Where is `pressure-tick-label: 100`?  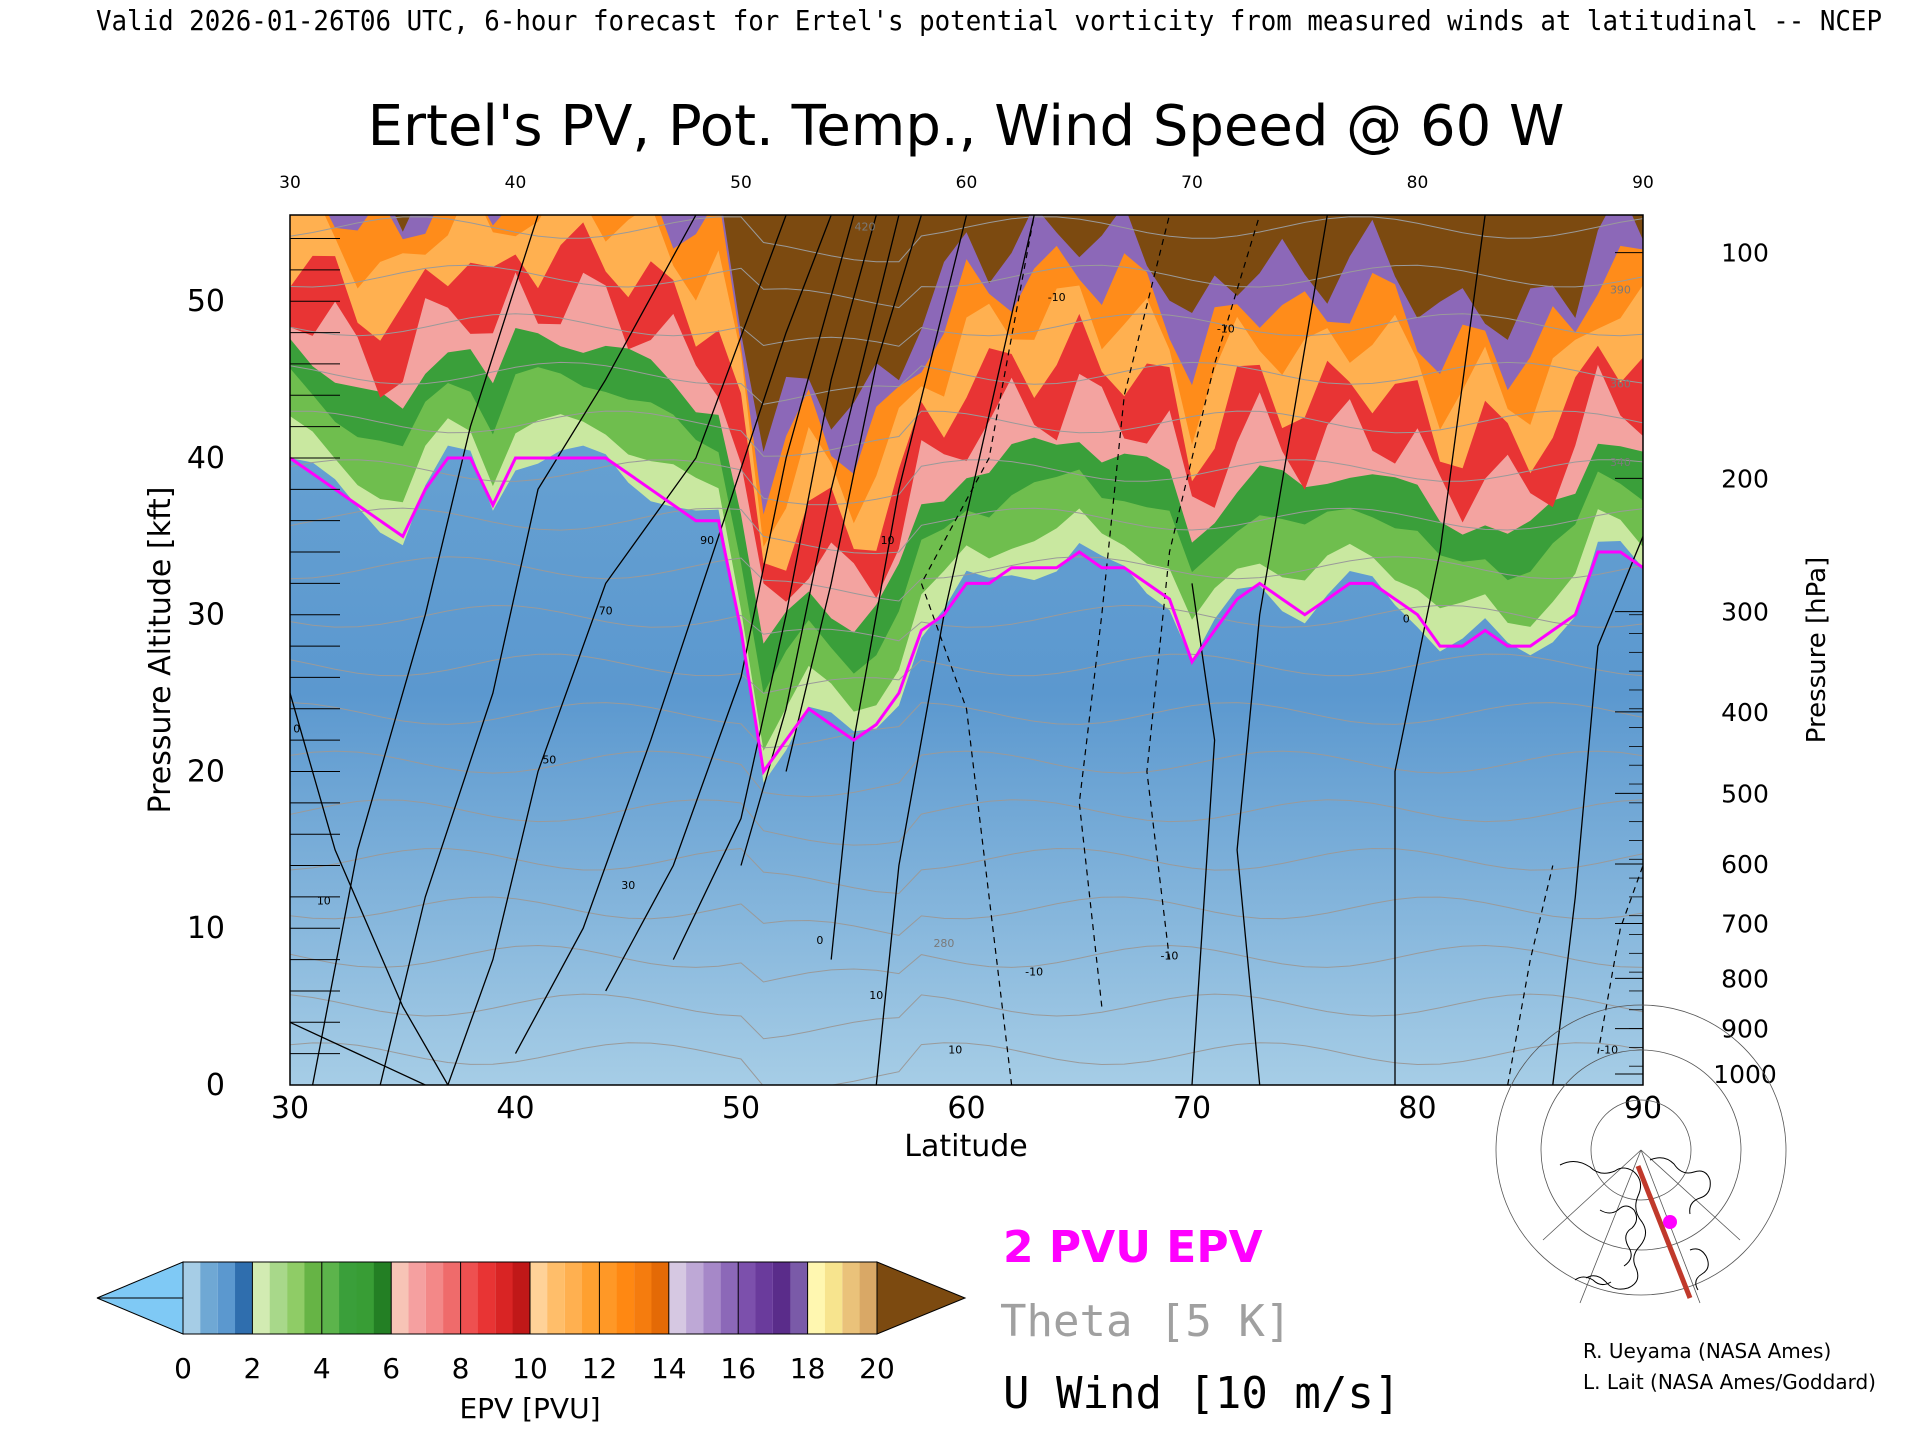
pressure-tick-label: 100 is located at coordinates (1745, 253).